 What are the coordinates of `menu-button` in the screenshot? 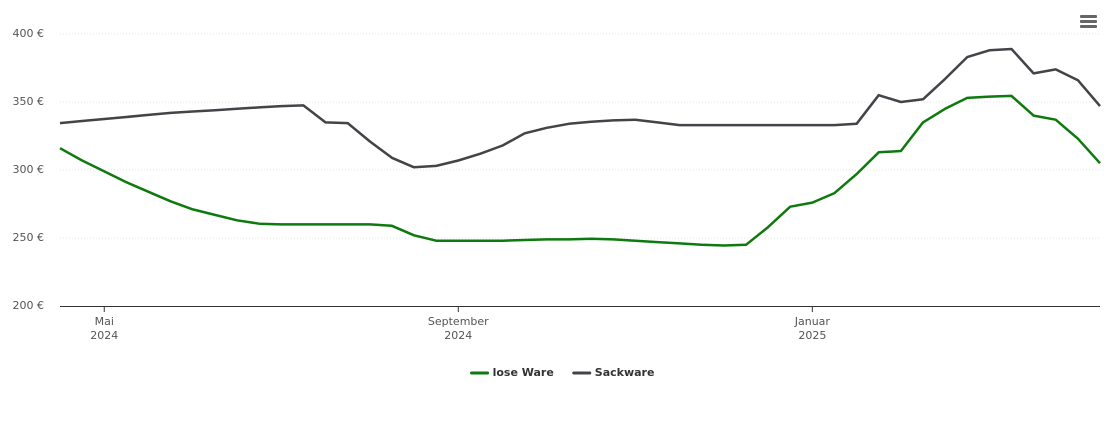 It's located at (1088, 21).